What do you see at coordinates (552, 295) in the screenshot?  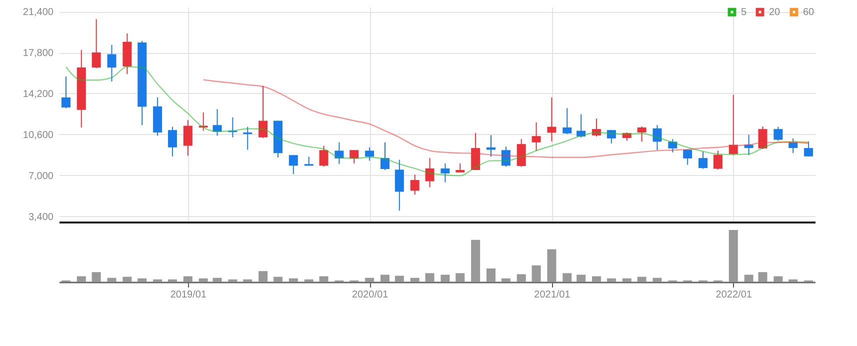 I see `x-tick-label: 2021/01` at bounding box center [552, 295].